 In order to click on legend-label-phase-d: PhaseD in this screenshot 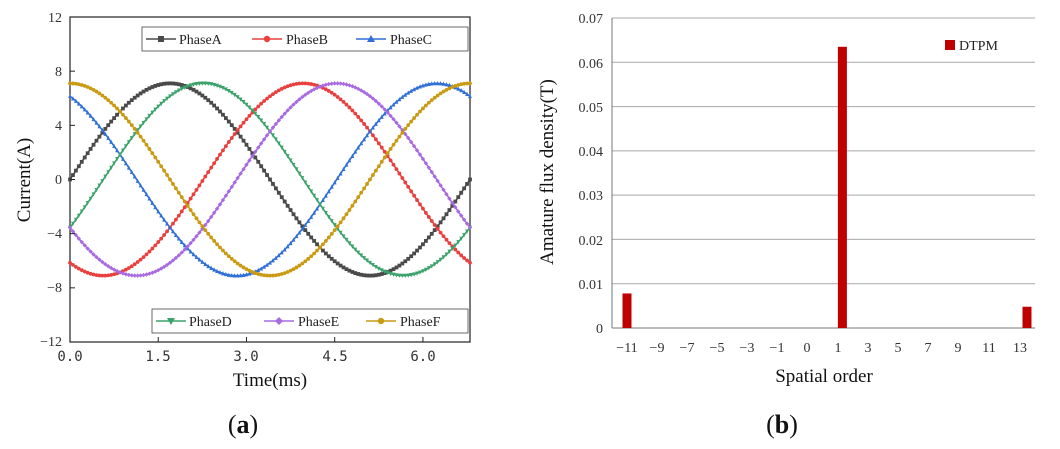, I will do `click(210, 322)`.